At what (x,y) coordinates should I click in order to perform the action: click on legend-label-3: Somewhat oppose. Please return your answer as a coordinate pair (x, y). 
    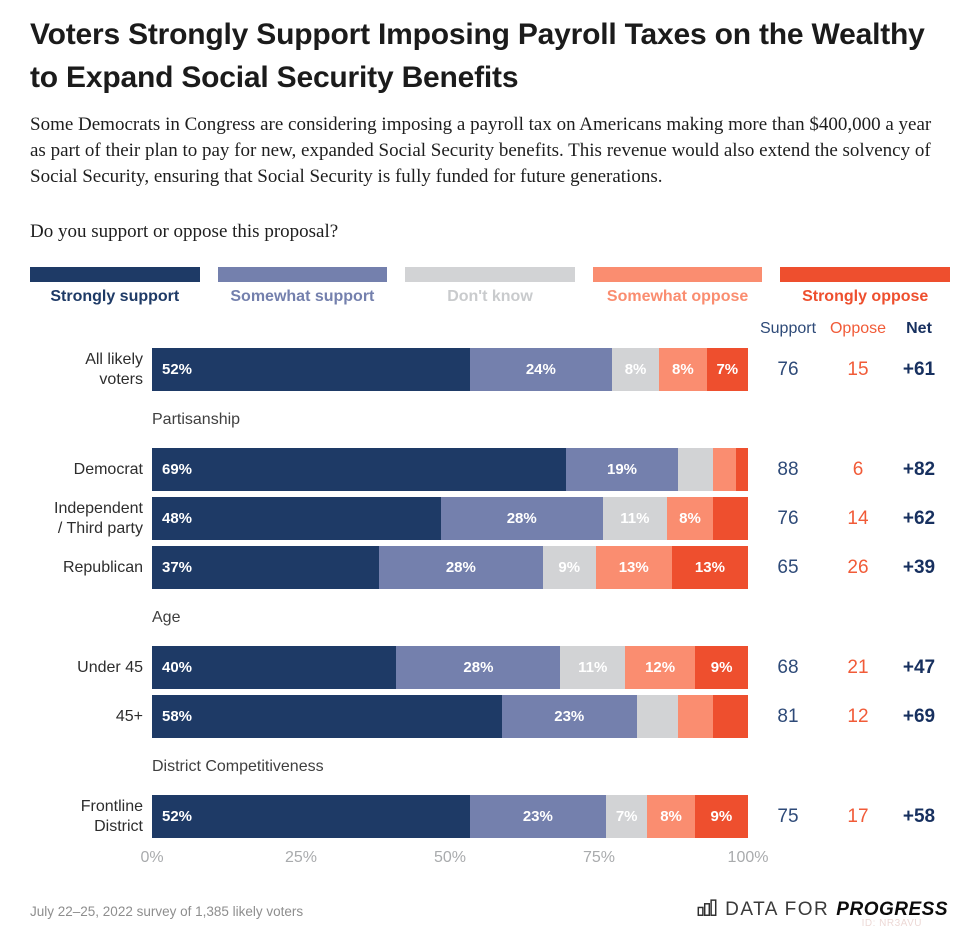
    Looking at the image, I should click on (677, 297).